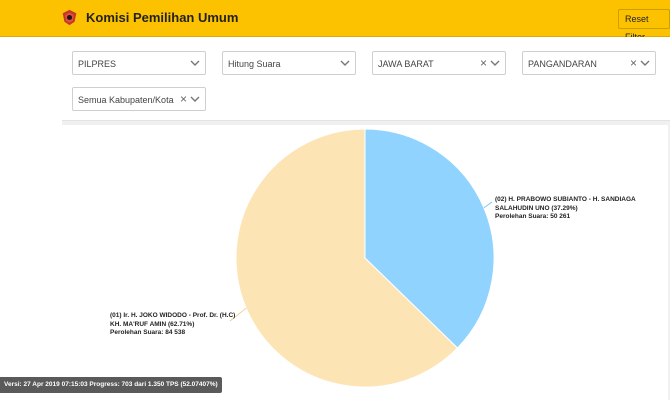  I want to click on slice-label-02-line2: SALAHUDIN UNO (37.29%), so click(536, 208).